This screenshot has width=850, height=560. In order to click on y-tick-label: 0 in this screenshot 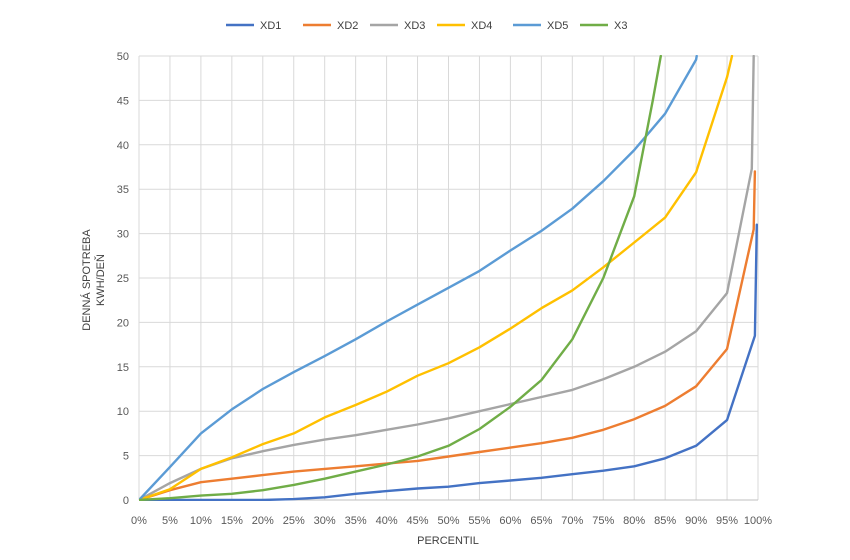, I will do `click(126, 501)`.